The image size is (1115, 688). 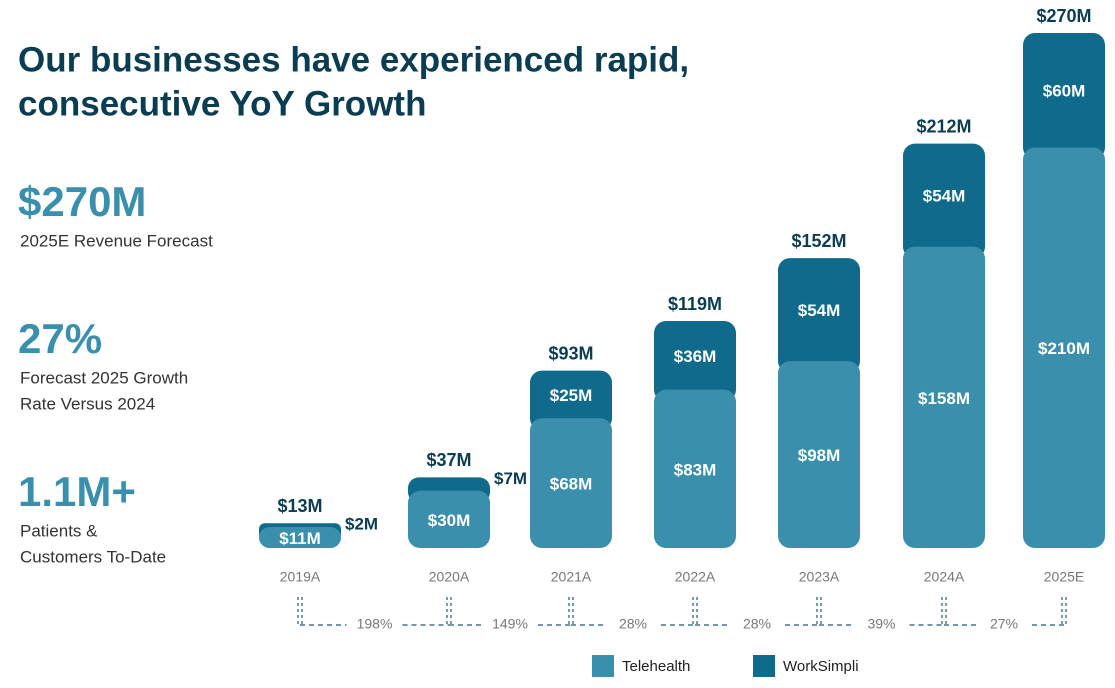 What do you see at coordinates (818, 241) in the screenshot?
I see `total-label: $152M` at bounding box center [818, 241].